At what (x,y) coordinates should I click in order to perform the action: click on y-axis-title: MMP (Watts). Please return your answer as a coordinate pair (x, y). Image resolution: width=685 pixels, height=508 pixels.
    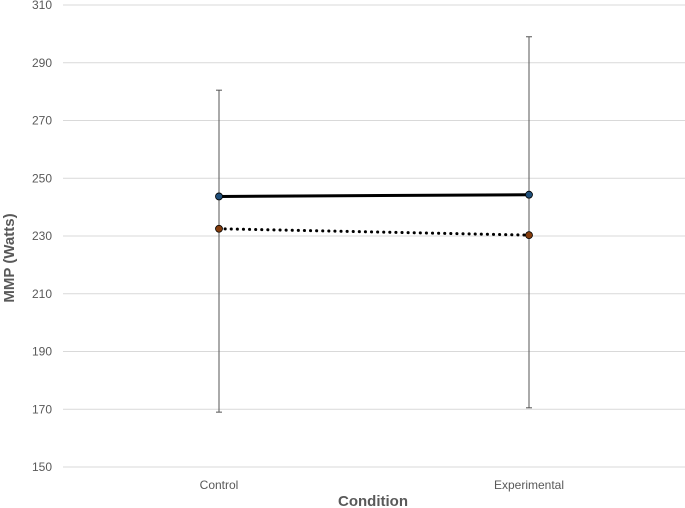
    Looking at the image, I should click on (9, 257).